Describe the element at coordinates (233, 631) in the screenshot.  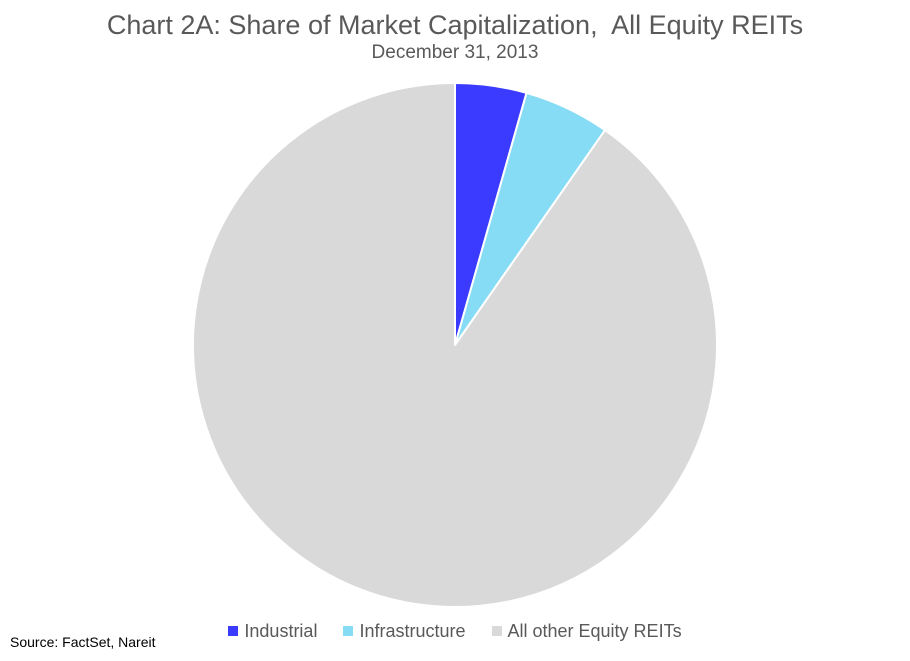
I see `legend-swatch-industrial` at that location.